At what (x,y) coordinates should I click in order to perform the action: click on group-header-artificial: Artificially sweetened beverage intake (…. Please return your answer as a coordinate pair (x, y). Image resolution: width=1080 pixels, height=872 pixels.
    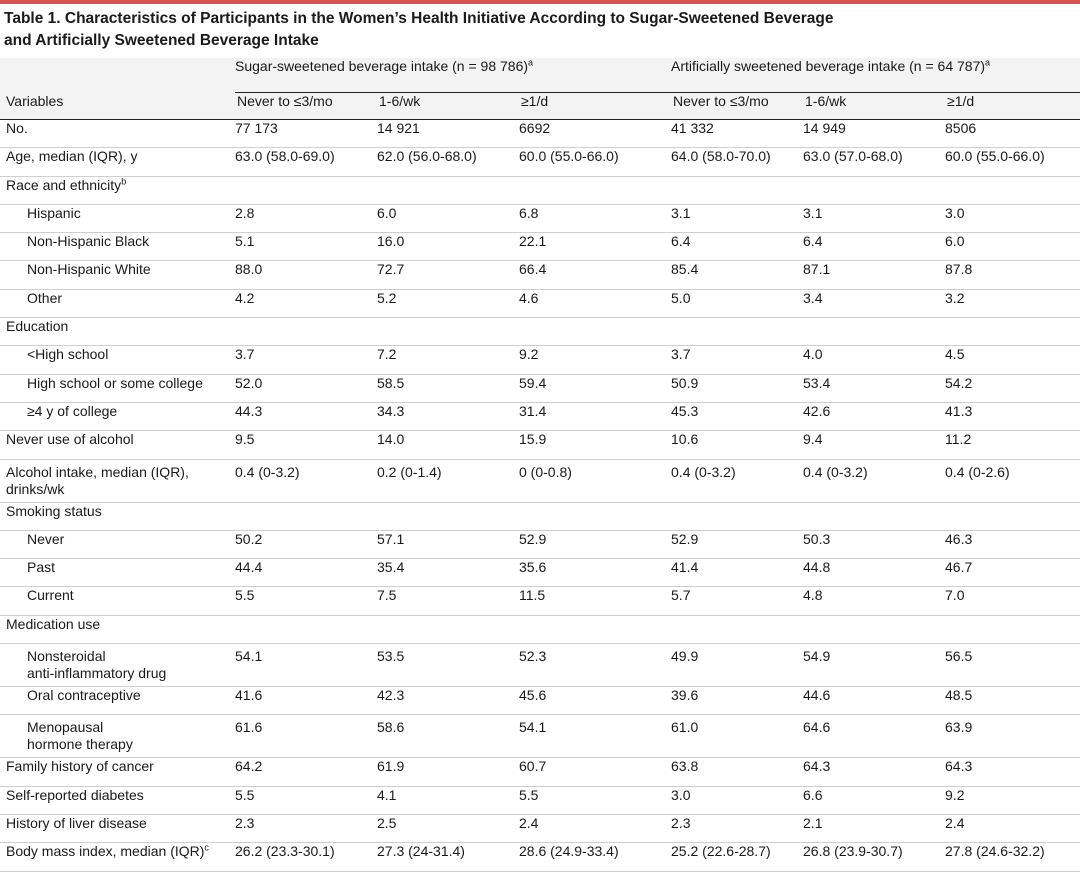
    Looking at the image, I should click on (870, 75).